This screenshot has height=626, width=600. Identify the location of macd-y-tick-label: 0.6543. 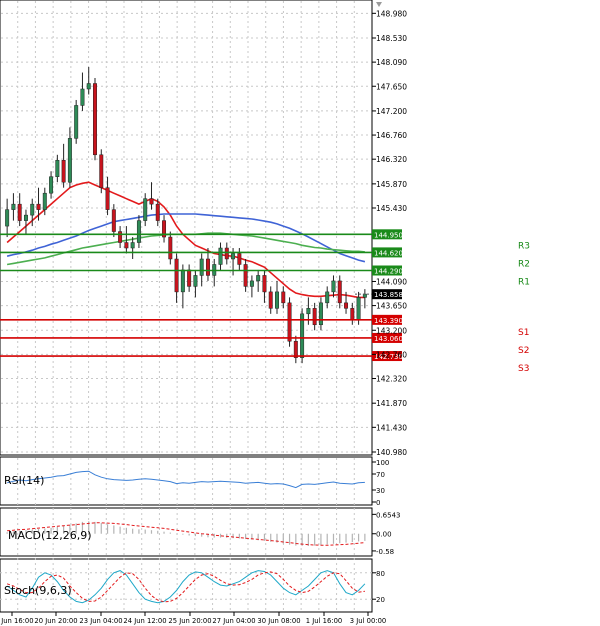
(388, 515).